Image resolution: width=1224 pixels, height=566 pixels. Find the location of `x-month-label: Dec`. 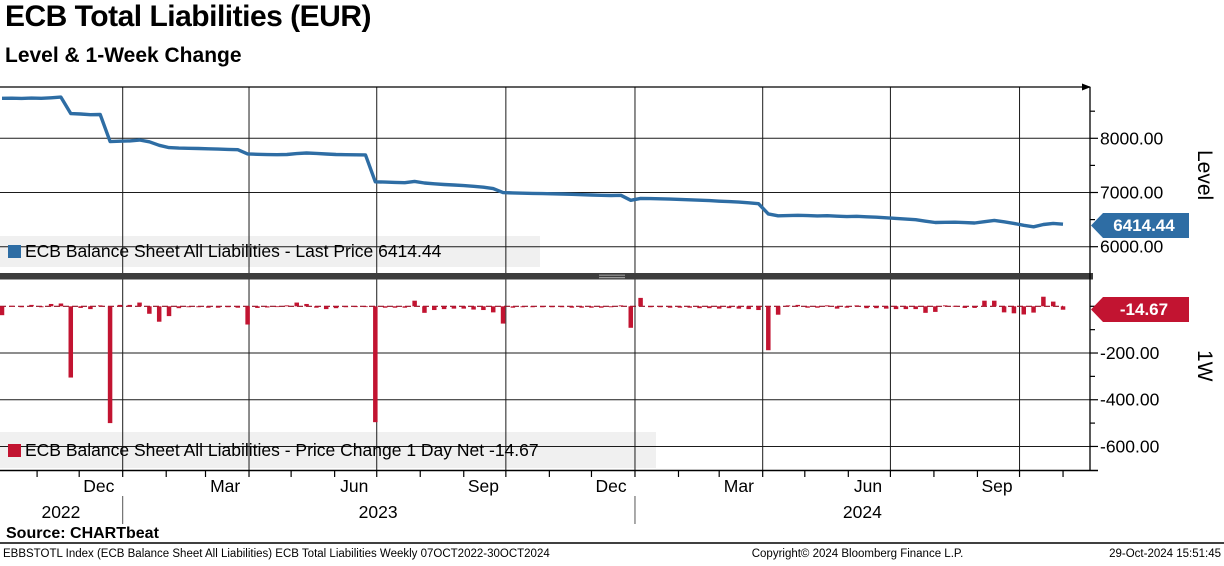

x-month-label: Dec is located at coordinates (98, 486).